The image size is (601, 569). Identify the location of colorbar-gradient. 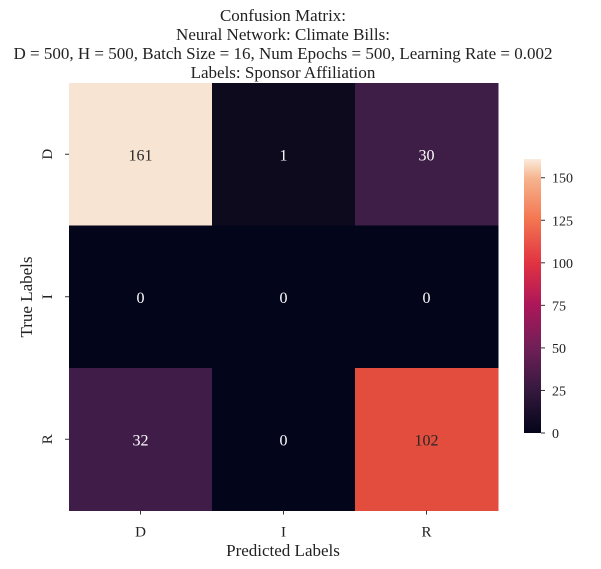
(532, 296).